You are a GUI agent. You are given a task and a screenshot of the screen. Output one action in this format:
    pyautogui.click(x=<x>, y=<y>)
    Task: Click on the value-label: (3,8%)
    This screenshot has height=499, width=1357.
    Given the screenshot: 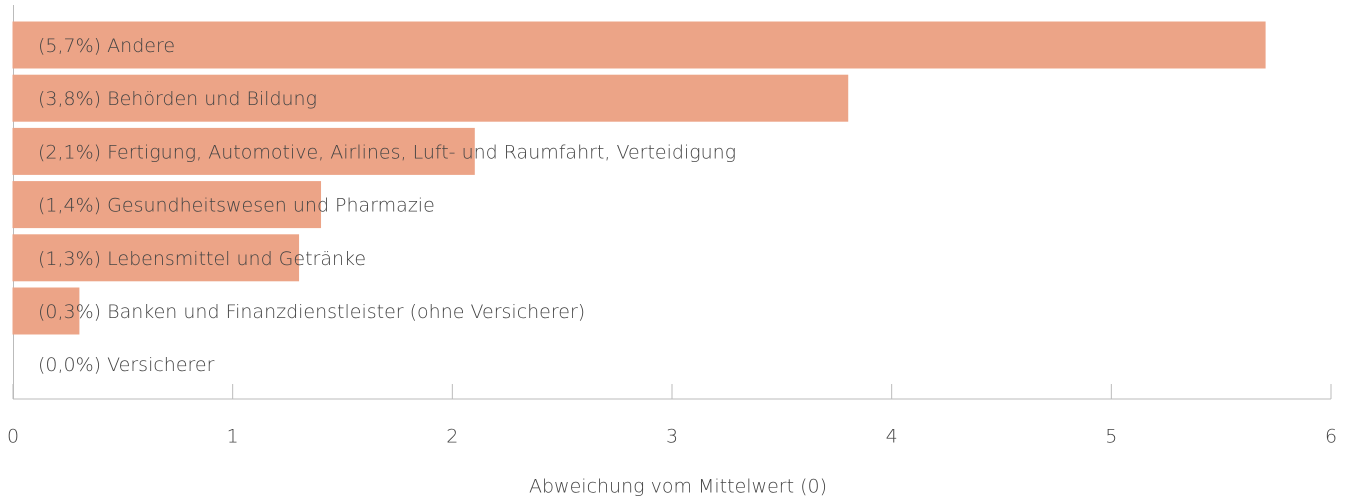 What is the action you would take?
    pyautogui.click(x=69, y=99)
    